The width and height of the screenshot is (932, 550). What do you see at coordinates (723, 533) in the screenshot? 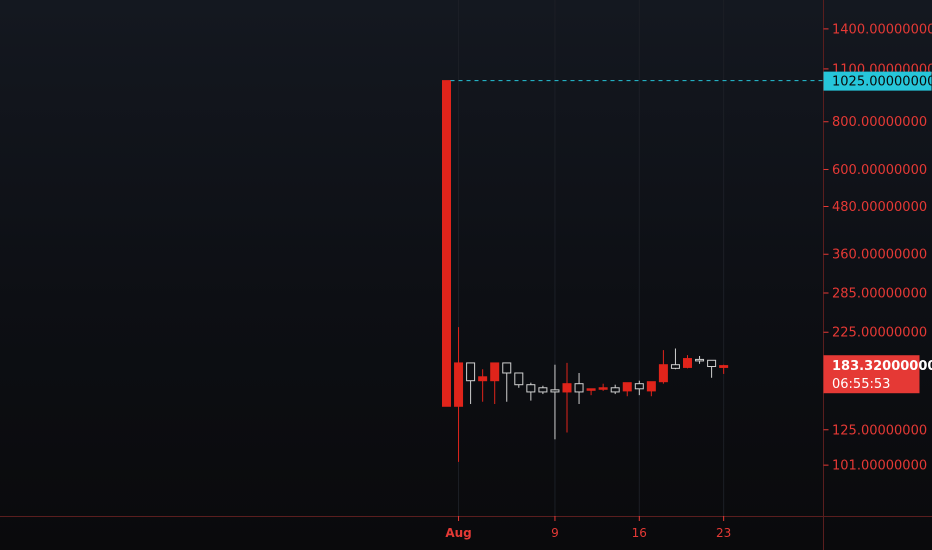
I see `time-tick-label: 23` at bounding box center [723, 533].